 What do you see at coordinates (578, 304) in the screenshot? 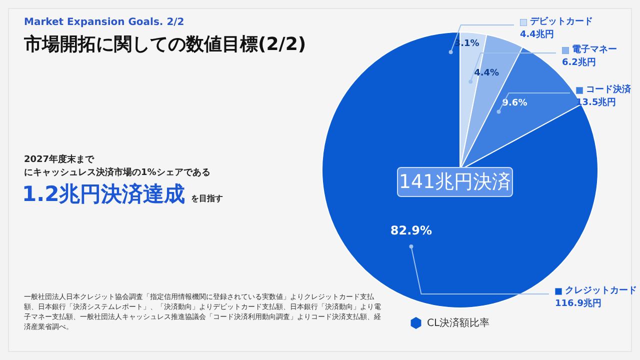
I see `text: 116.9兆円` at bounding box center [578, 304].